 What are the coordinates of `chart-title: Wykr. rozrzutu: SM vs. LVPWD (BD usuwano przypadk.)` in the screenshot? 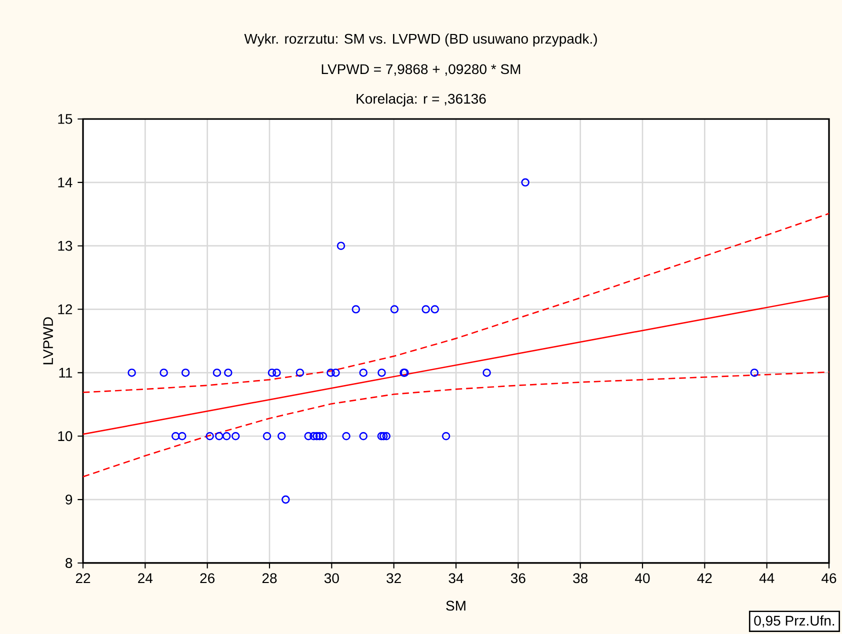 It's located at (420, 40).